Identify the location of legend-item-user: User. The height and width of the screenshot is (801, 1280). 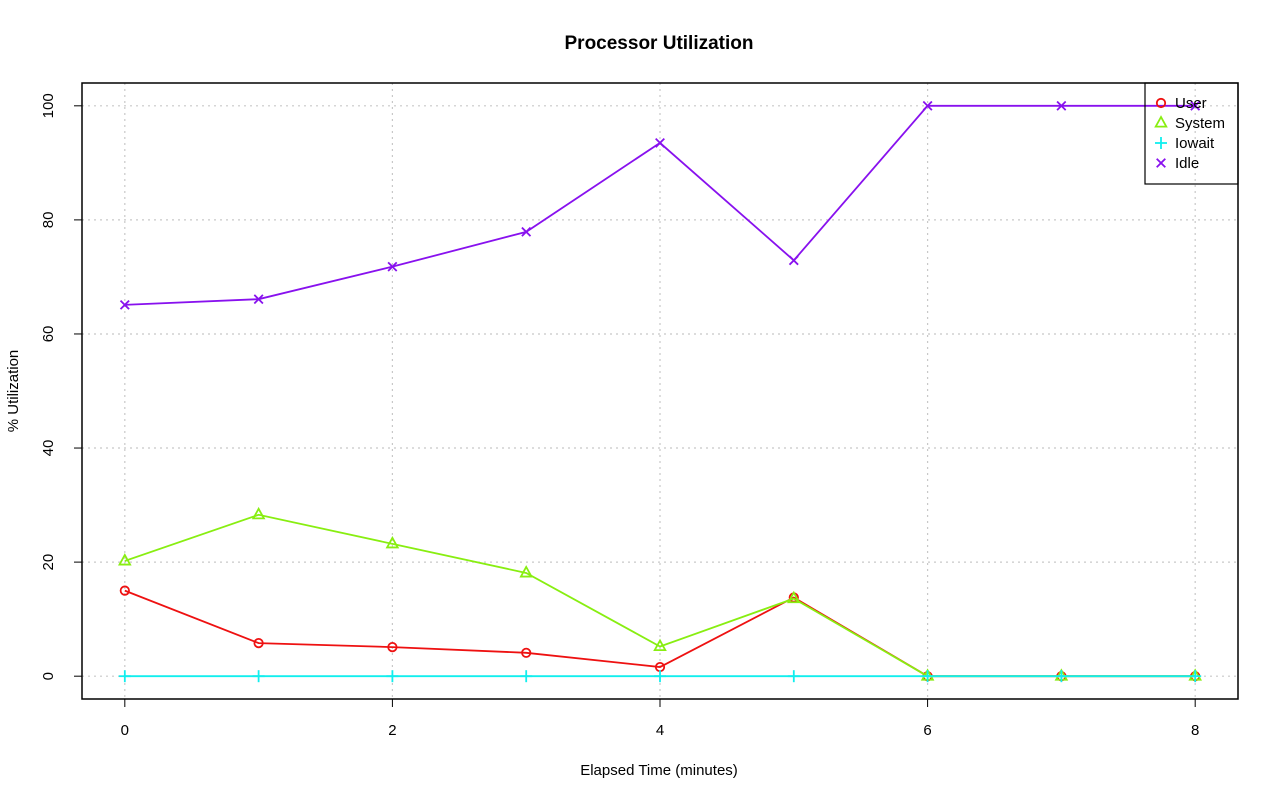
(1181, 103).